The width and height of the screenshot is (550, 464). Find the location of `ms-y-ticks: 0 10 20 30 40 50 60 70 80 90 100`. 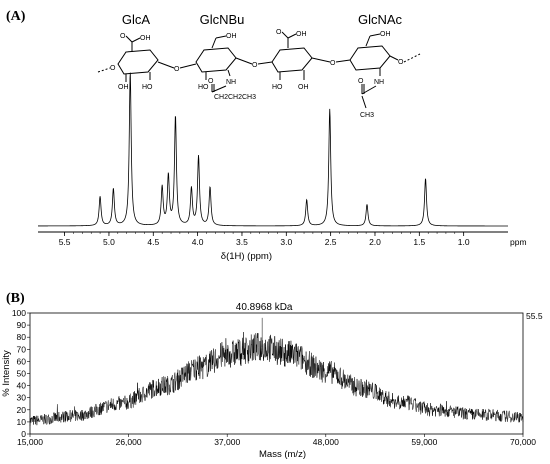

ms-y-ticks: 0 10 20 30 40 50 60 70 80 90 100 is located at coordinates (21, 373).